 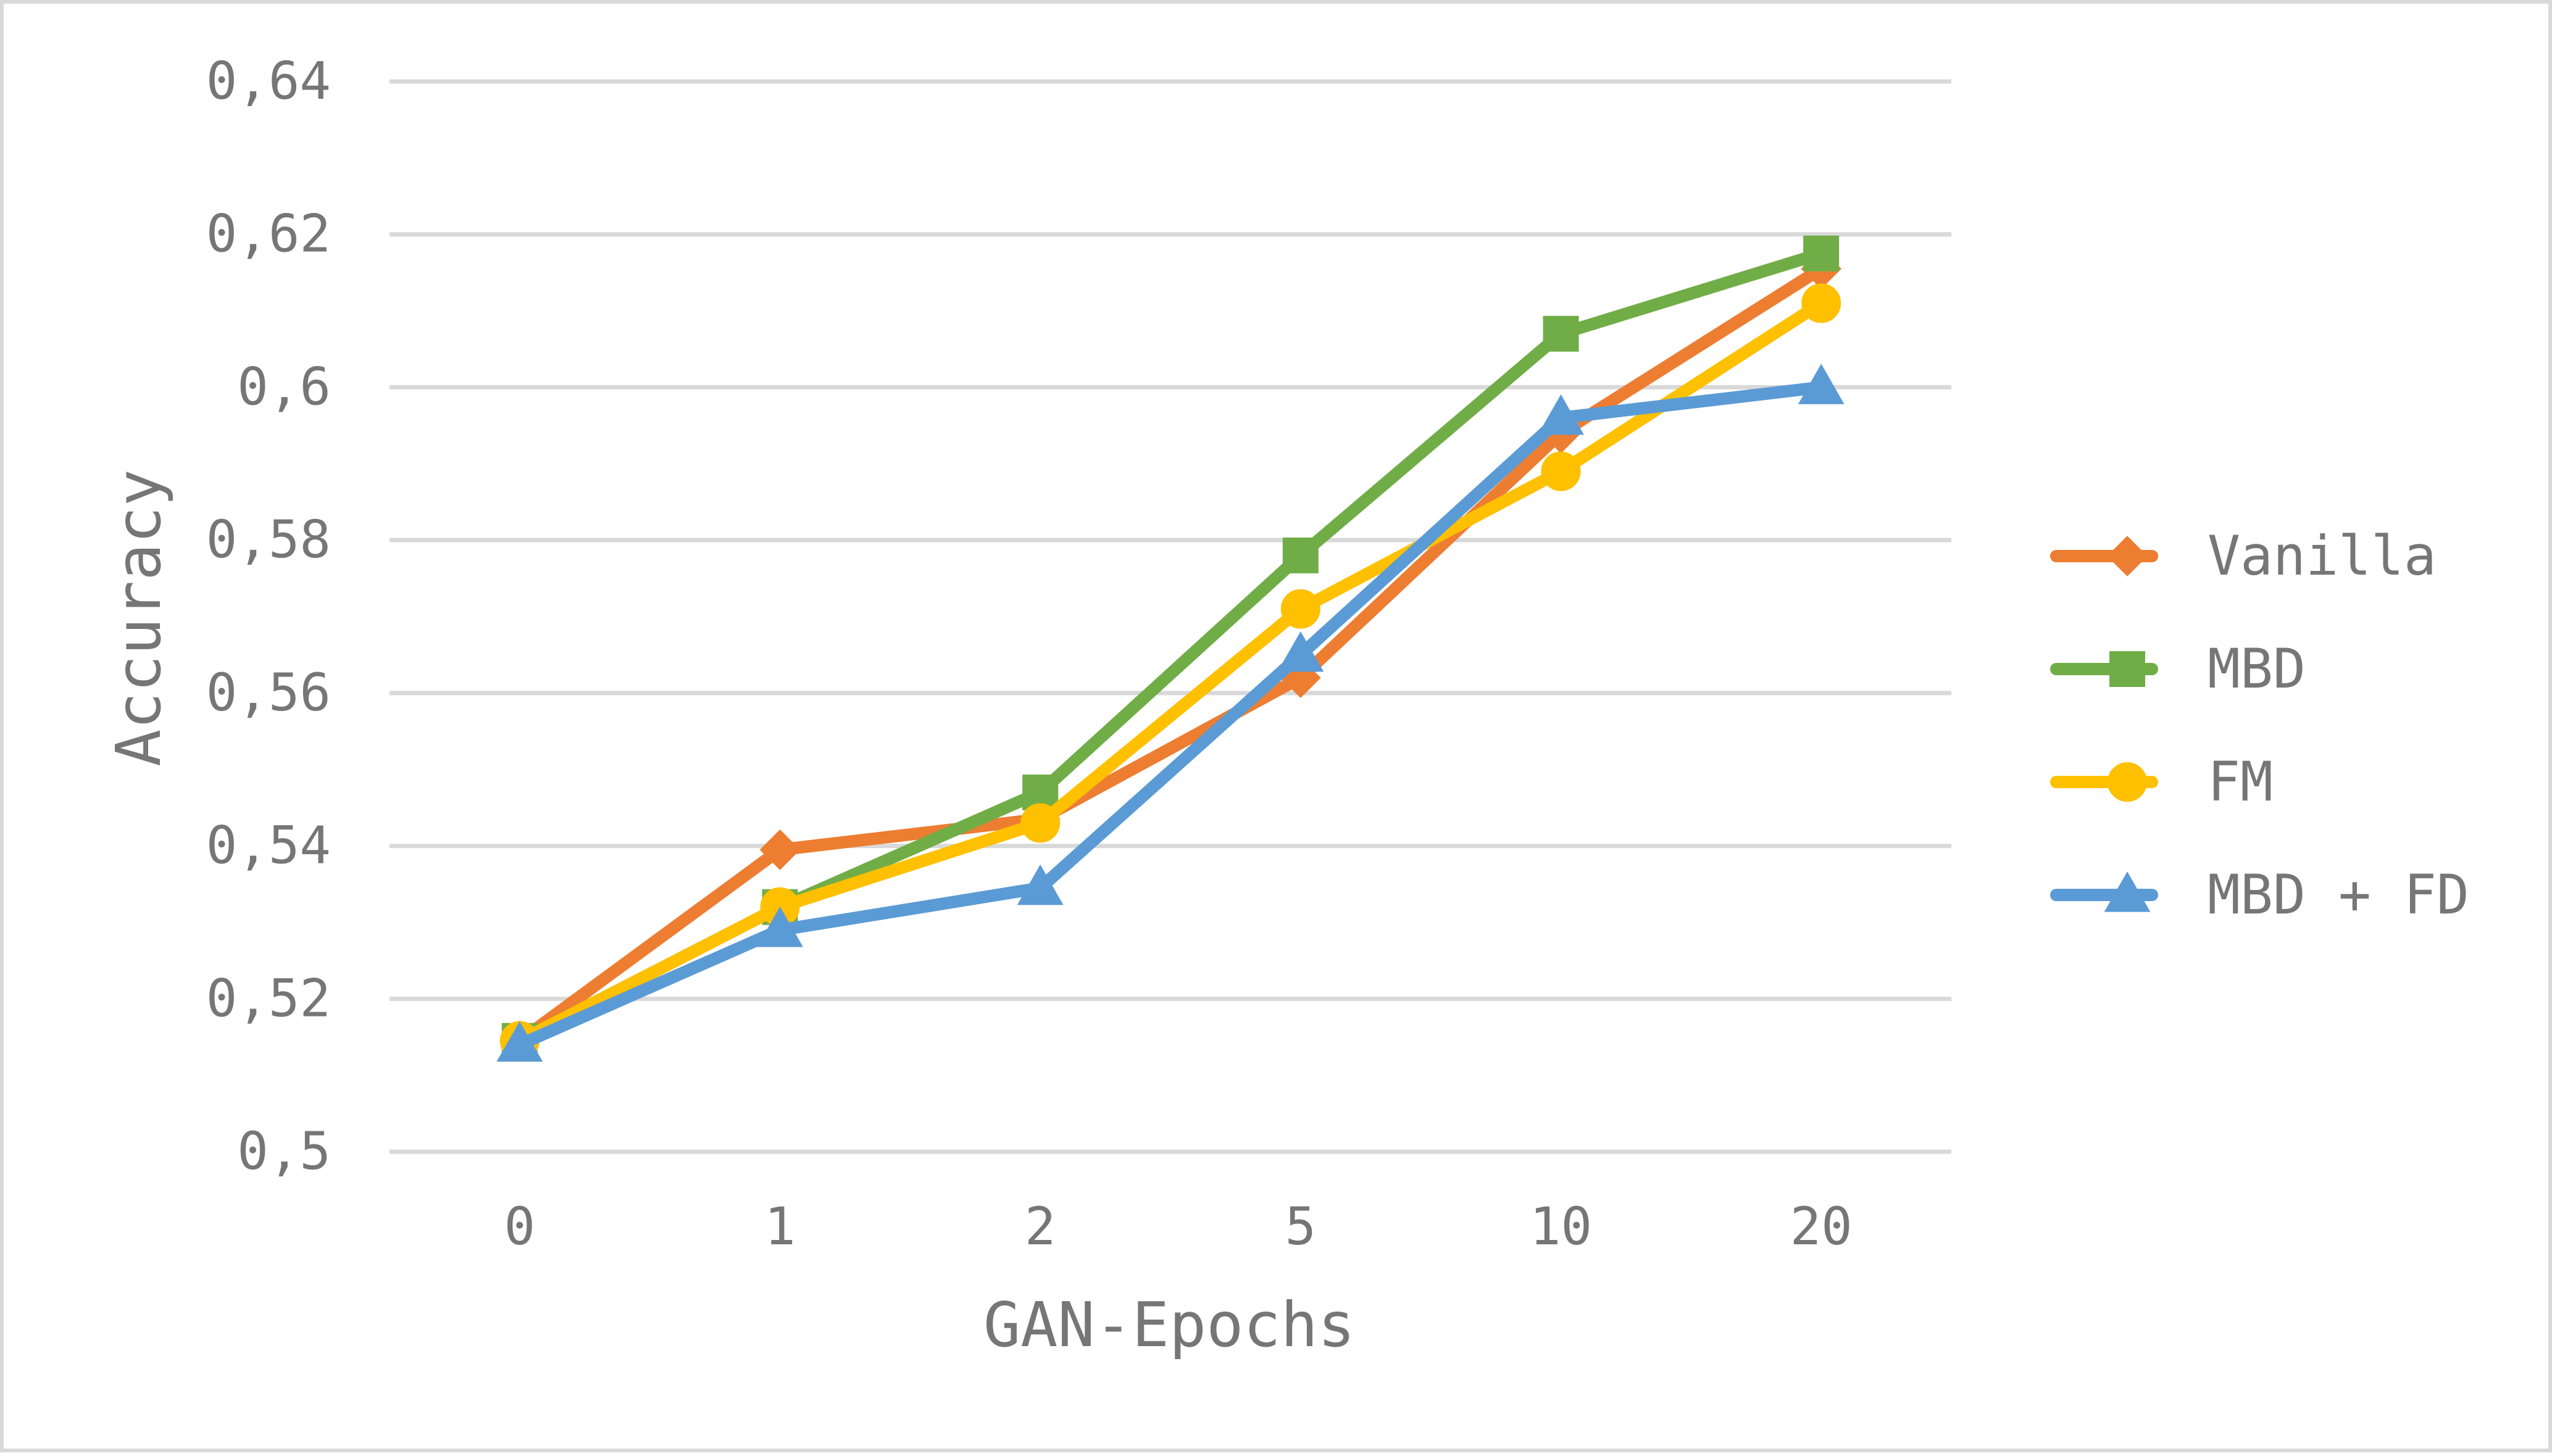 I want to click on legend-item: MBD + FD, so click(x=2259, y=894).